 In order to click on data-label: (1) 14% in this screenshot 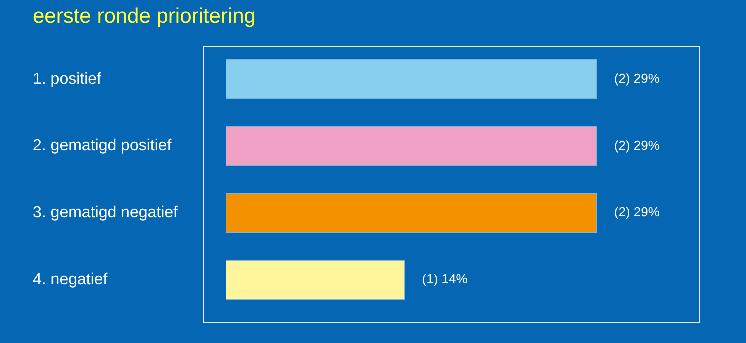, I will do `click(445, 279)`.